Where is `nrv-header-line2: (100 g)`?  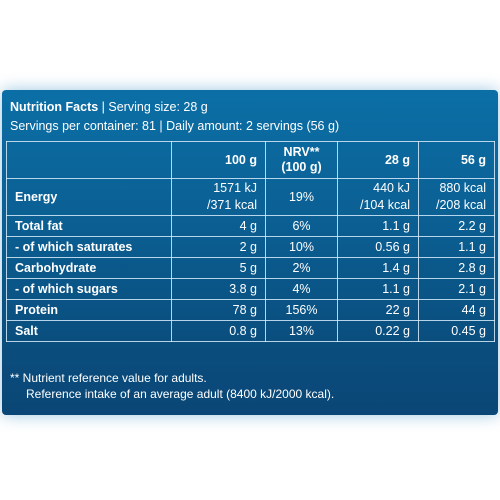 nrv-header-line2: (100 g) is located at coordinates (301, 167).